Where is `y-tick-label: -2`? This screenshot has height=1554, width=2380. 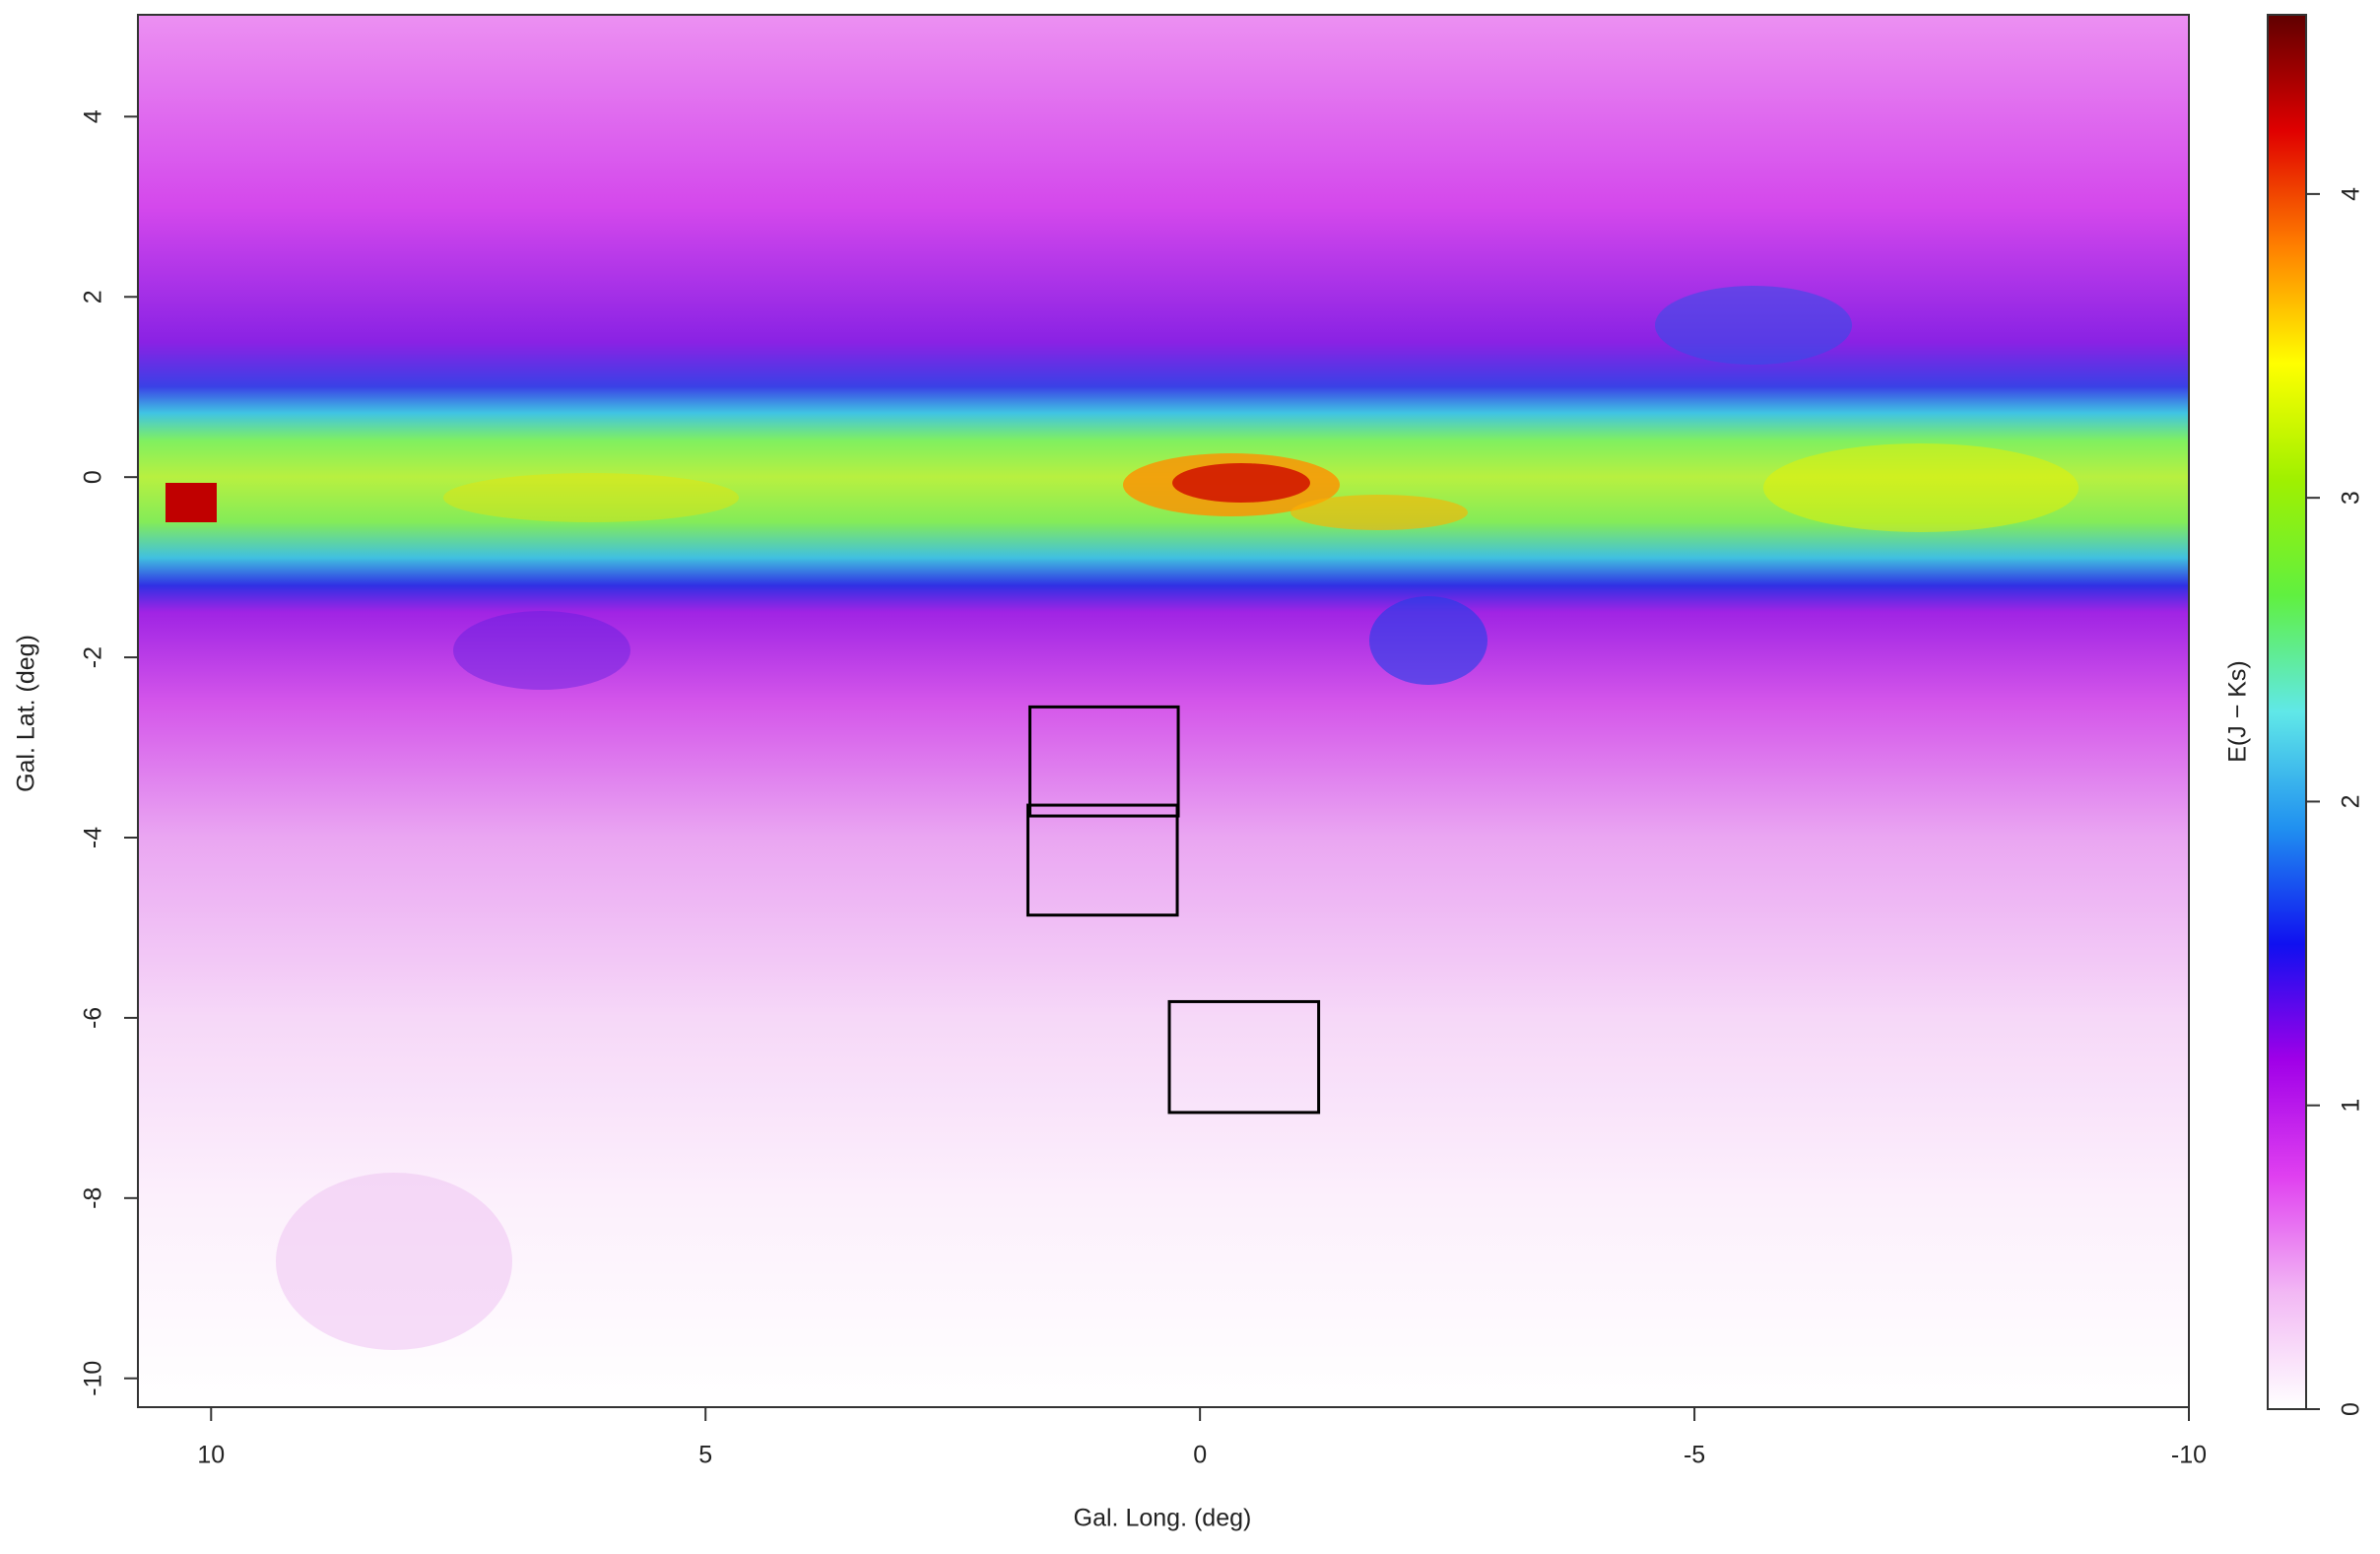 y-tick-label: -2 is located at coordinates (93, 657).